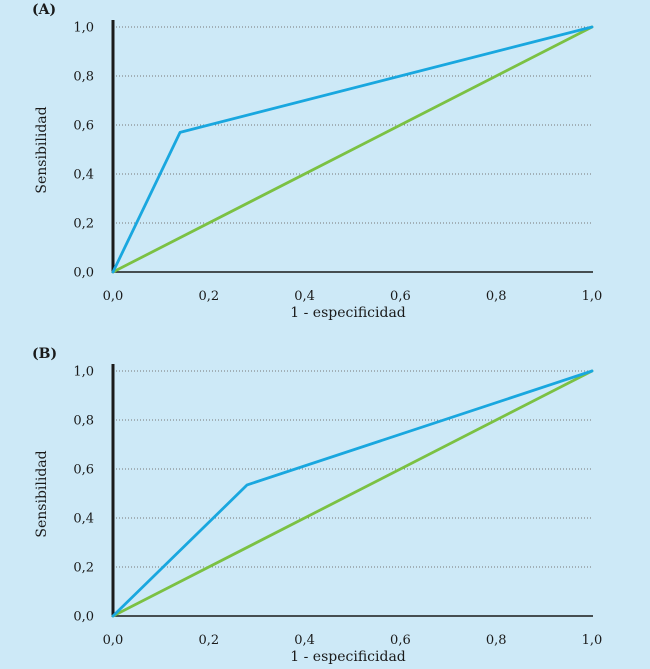 Image resolution: width=650 pixels, height=669 pixels. I want to click on panel-b-ylabel: Sensibilidad, so click(42, 493).